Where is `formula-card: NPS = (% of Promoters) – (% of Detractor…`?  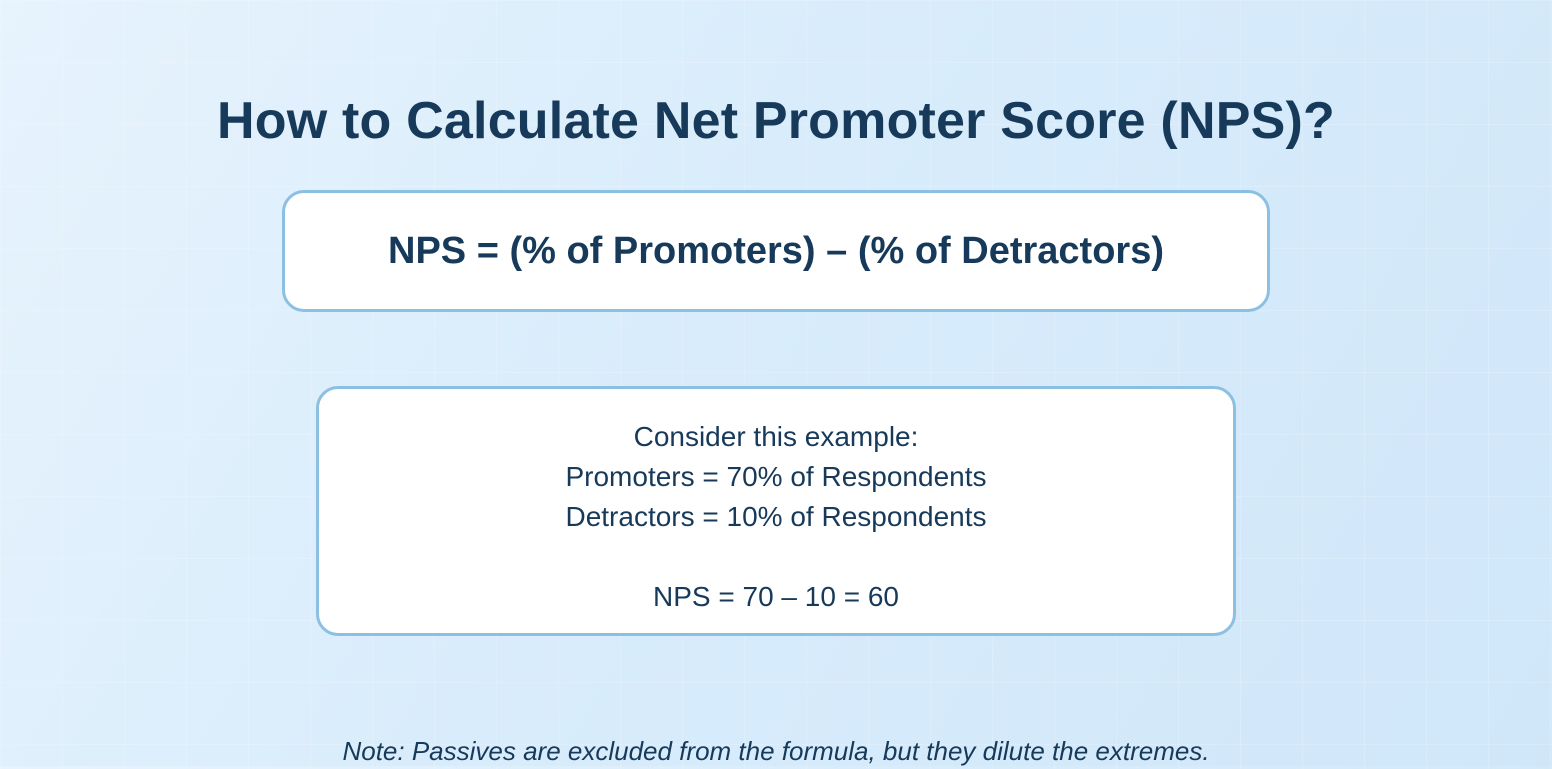
formula-card: NPS = (% of Promoters) – (% of Detractor… is located at coordinates (776, 251).